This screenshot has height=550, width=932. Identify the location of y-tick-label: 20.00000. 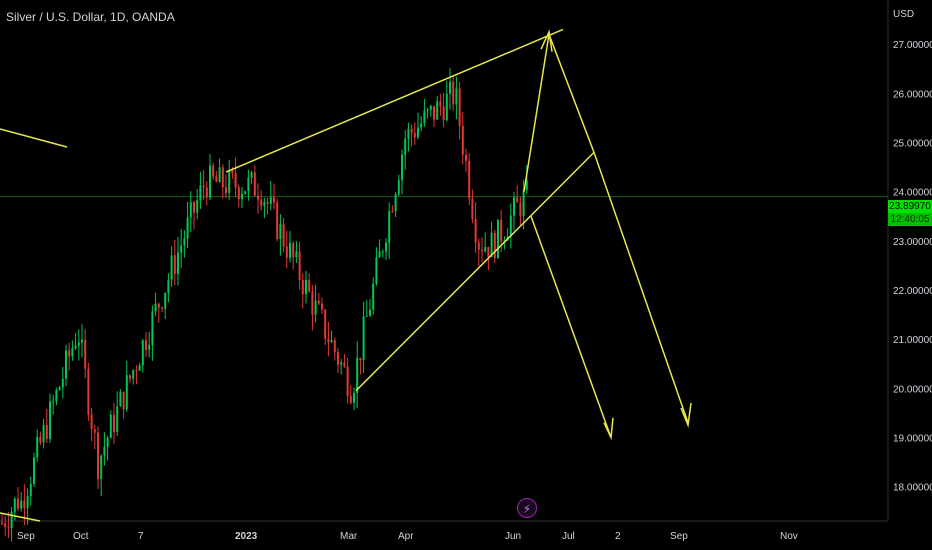
(912, 389).